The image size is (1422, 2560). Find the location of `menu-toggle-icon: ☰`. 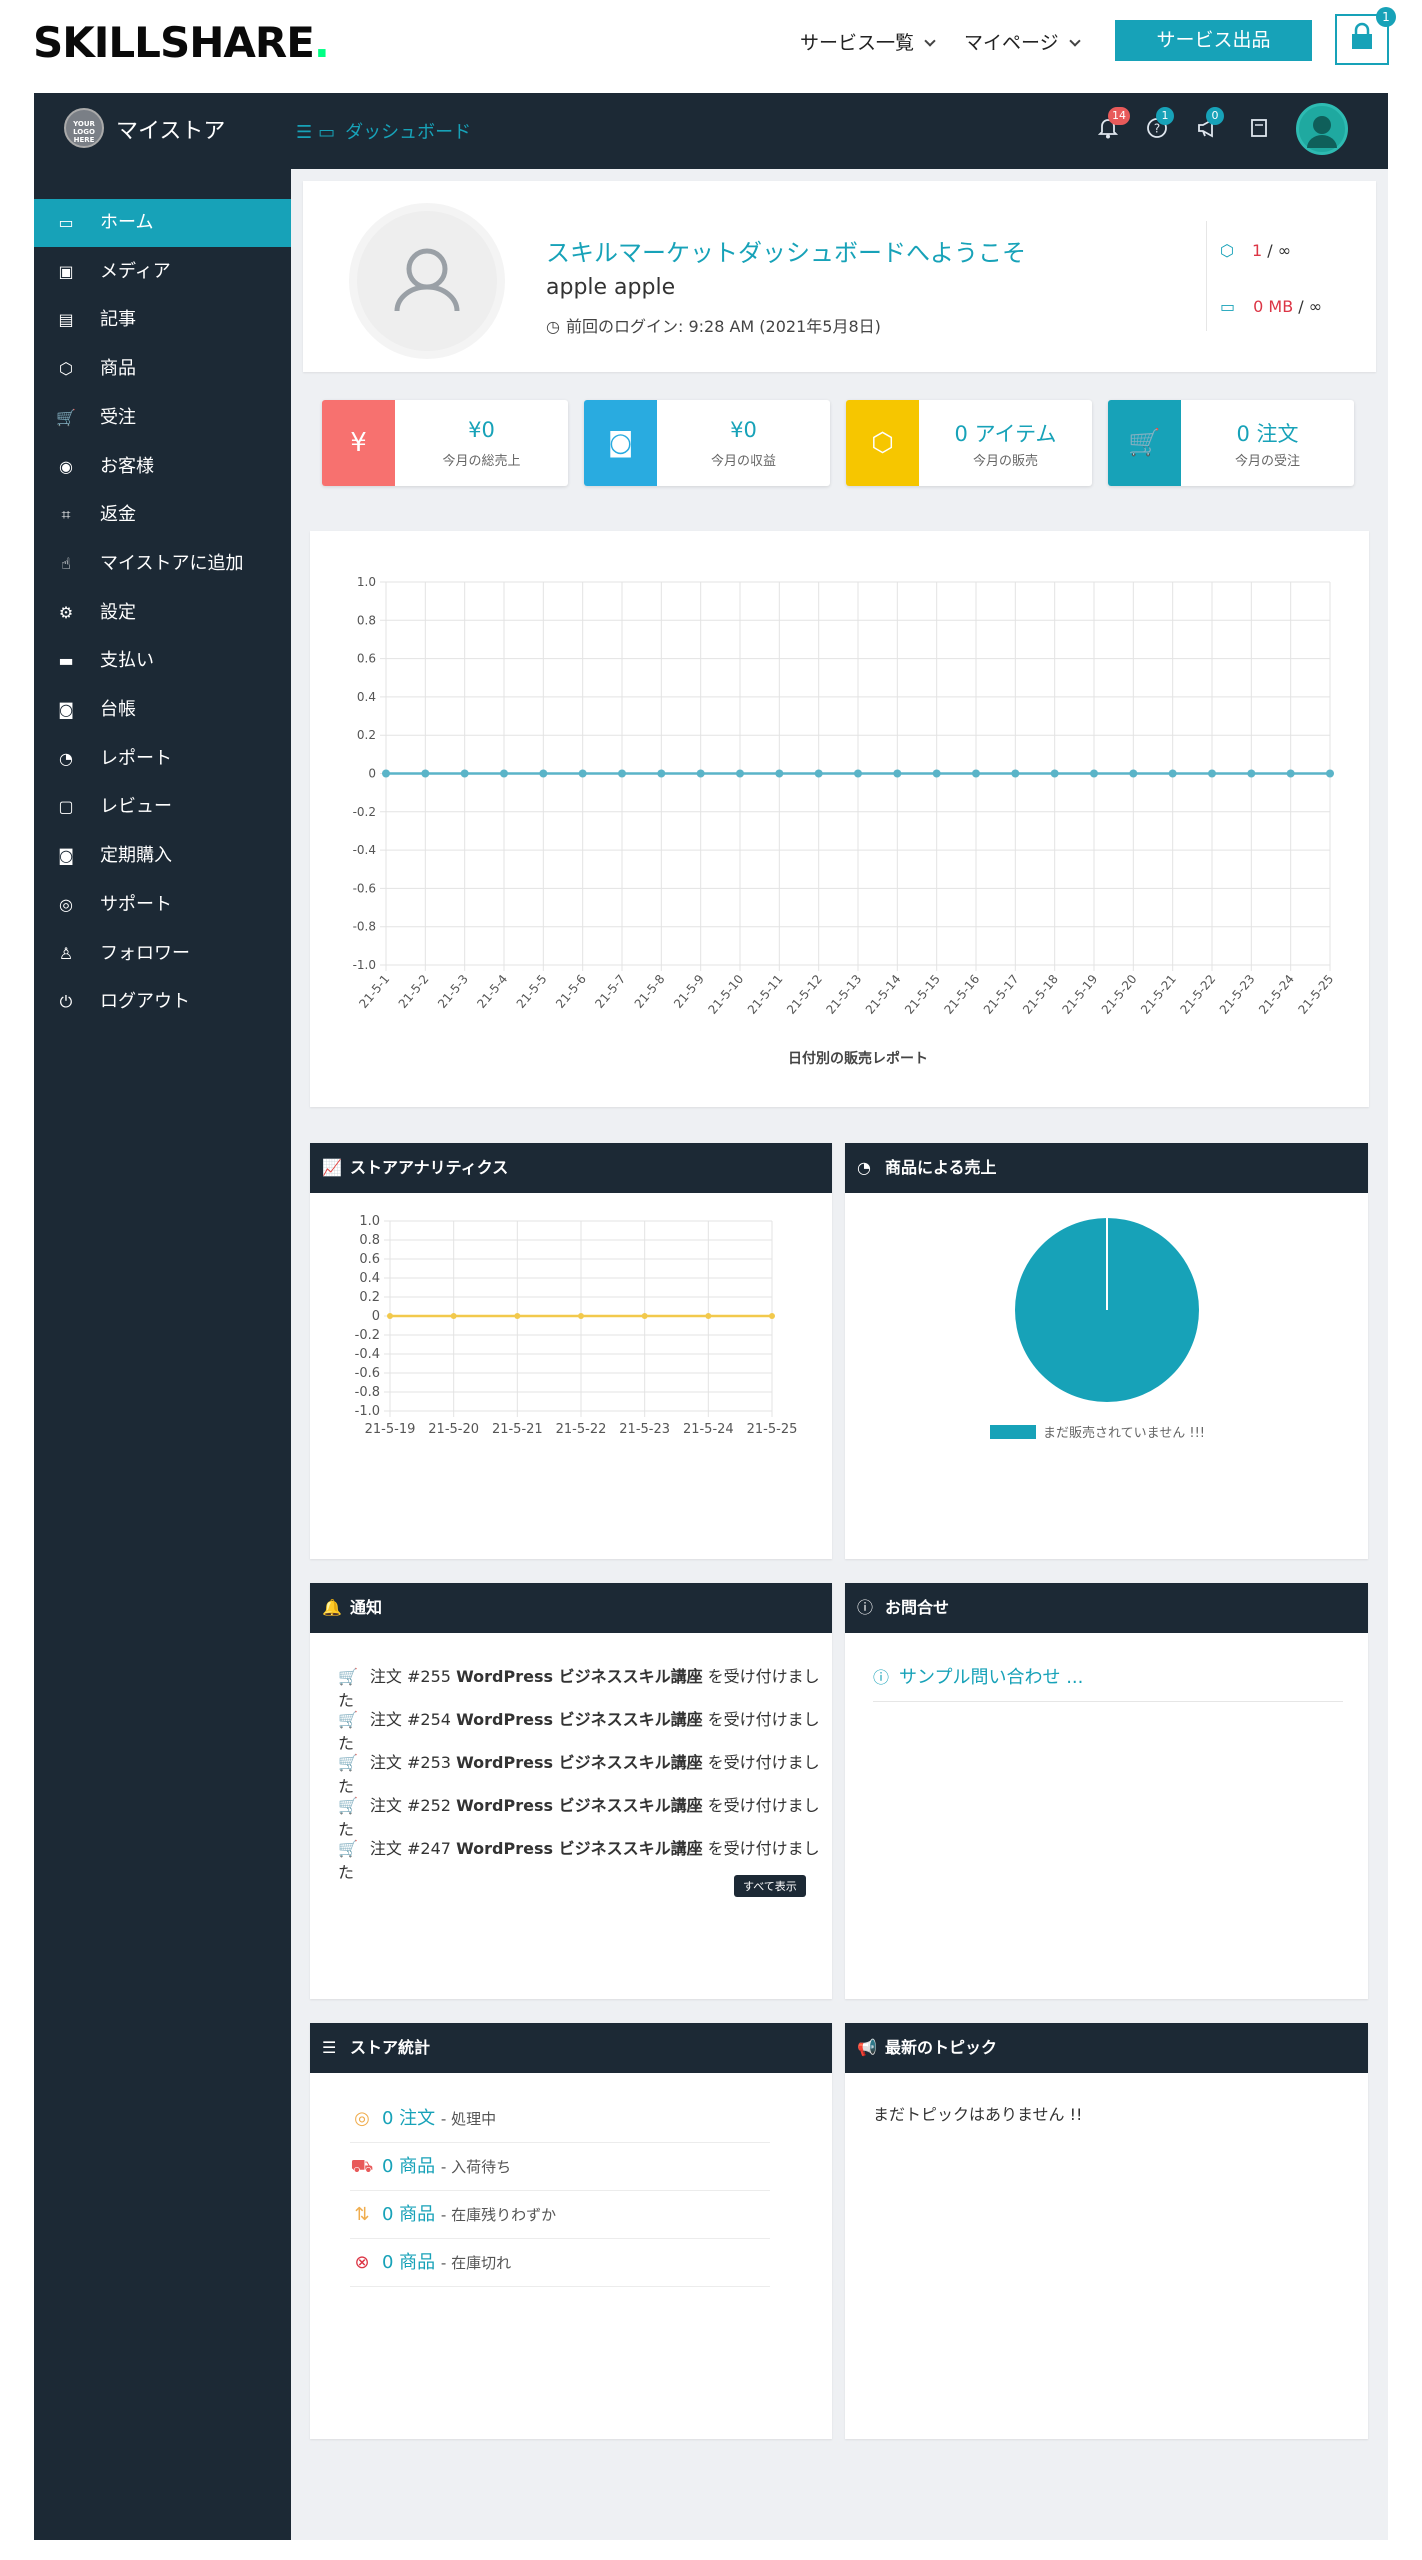

menu-toggle-icon: ☰ is located at coordinates (304, 132).